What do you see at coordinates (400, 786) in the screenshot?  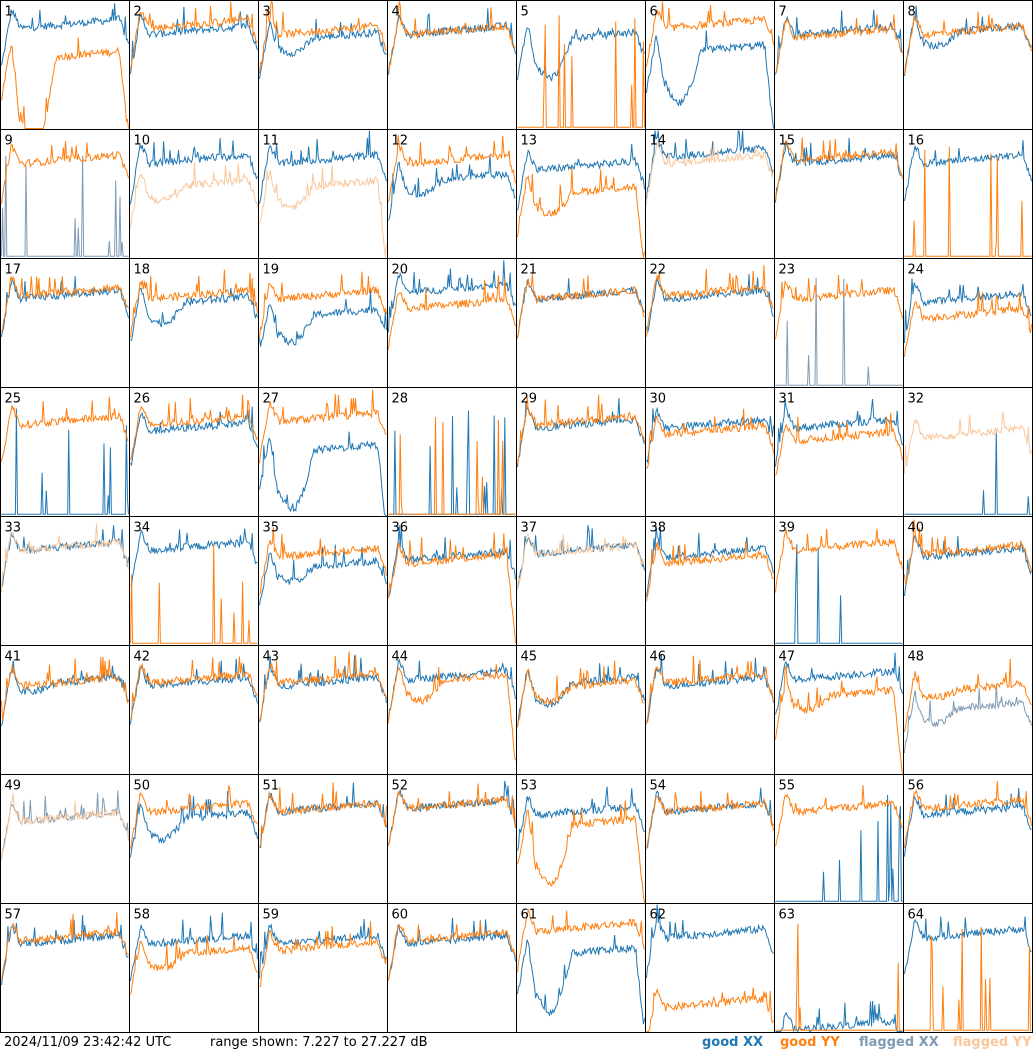 I see `panel-label: 52` at bounding box center [400, 786].